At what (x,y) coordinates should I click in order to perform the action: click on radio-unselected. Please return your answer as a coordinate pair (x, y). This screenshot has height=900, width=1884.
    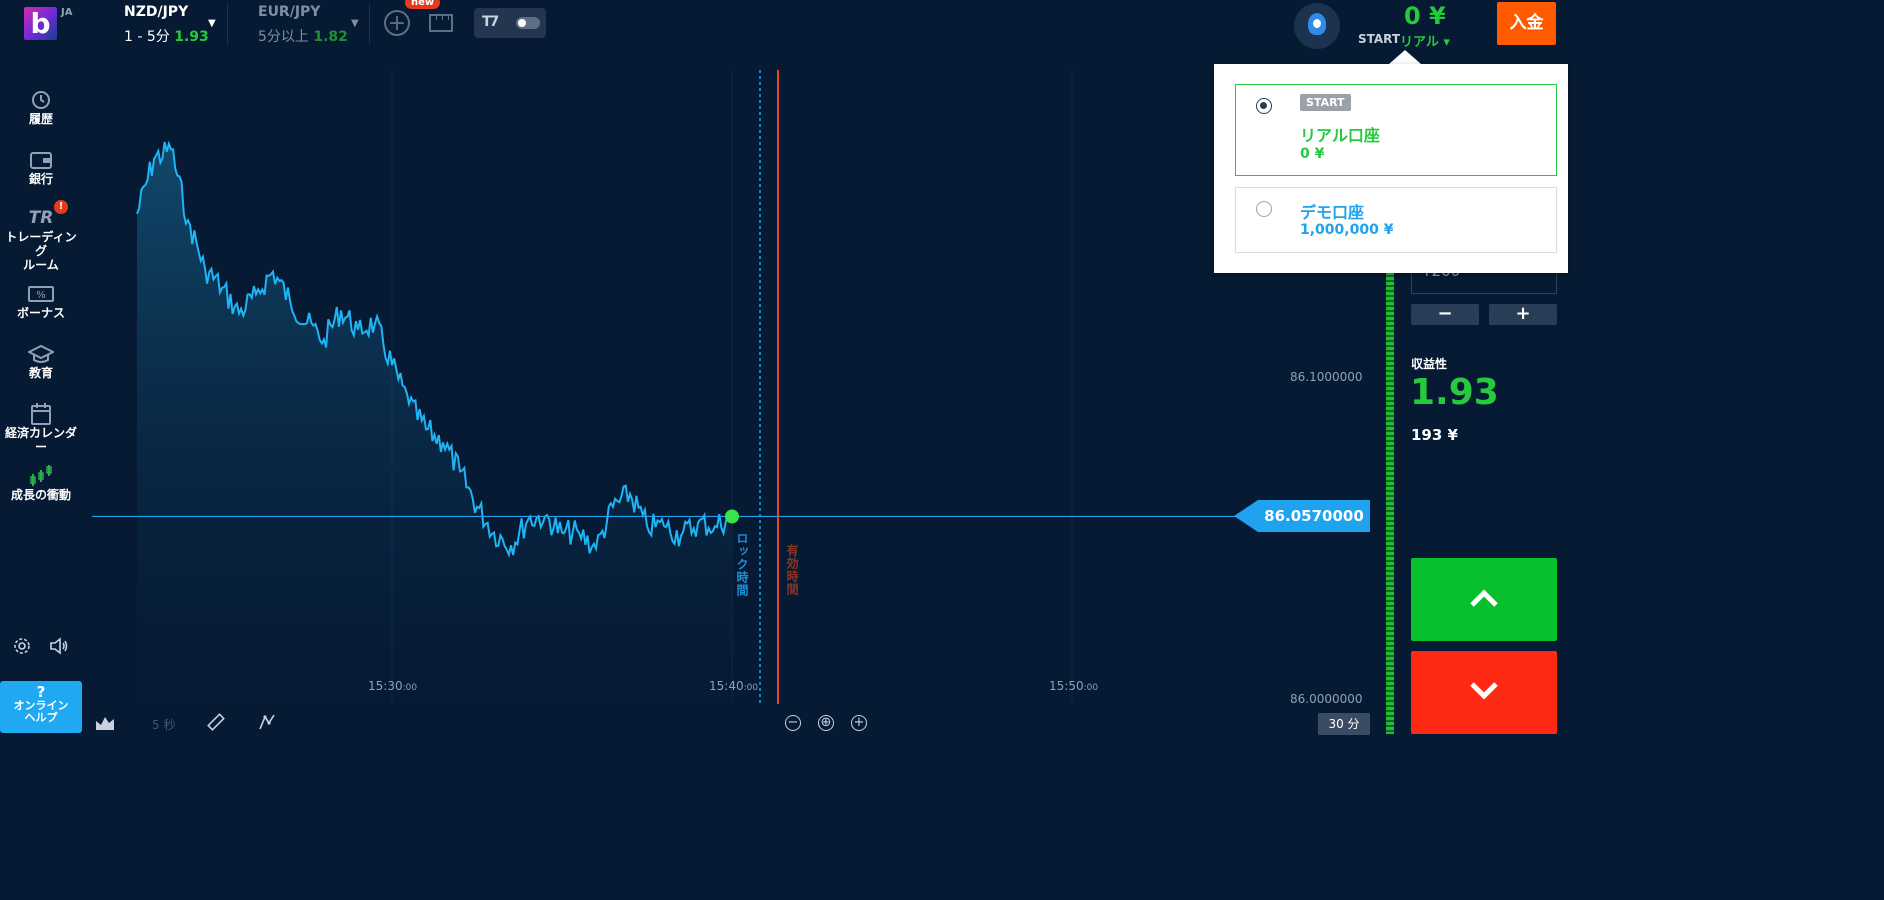
    Looking at the image, I should click on (1264, 209).